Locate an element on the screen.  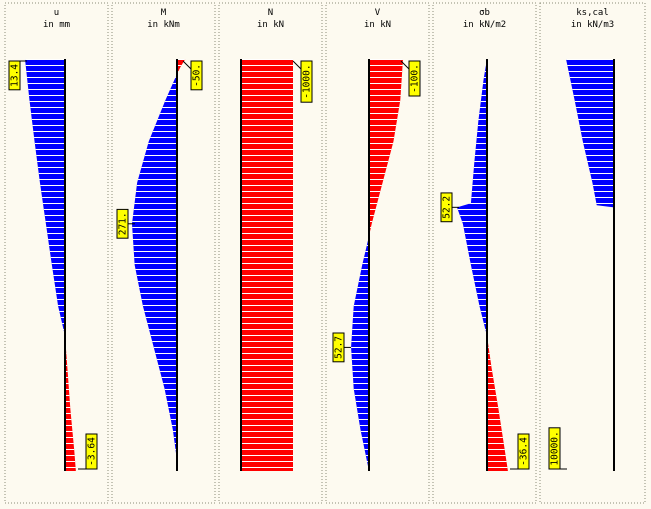
chart-title: σb is located at coordinates (484, 13).